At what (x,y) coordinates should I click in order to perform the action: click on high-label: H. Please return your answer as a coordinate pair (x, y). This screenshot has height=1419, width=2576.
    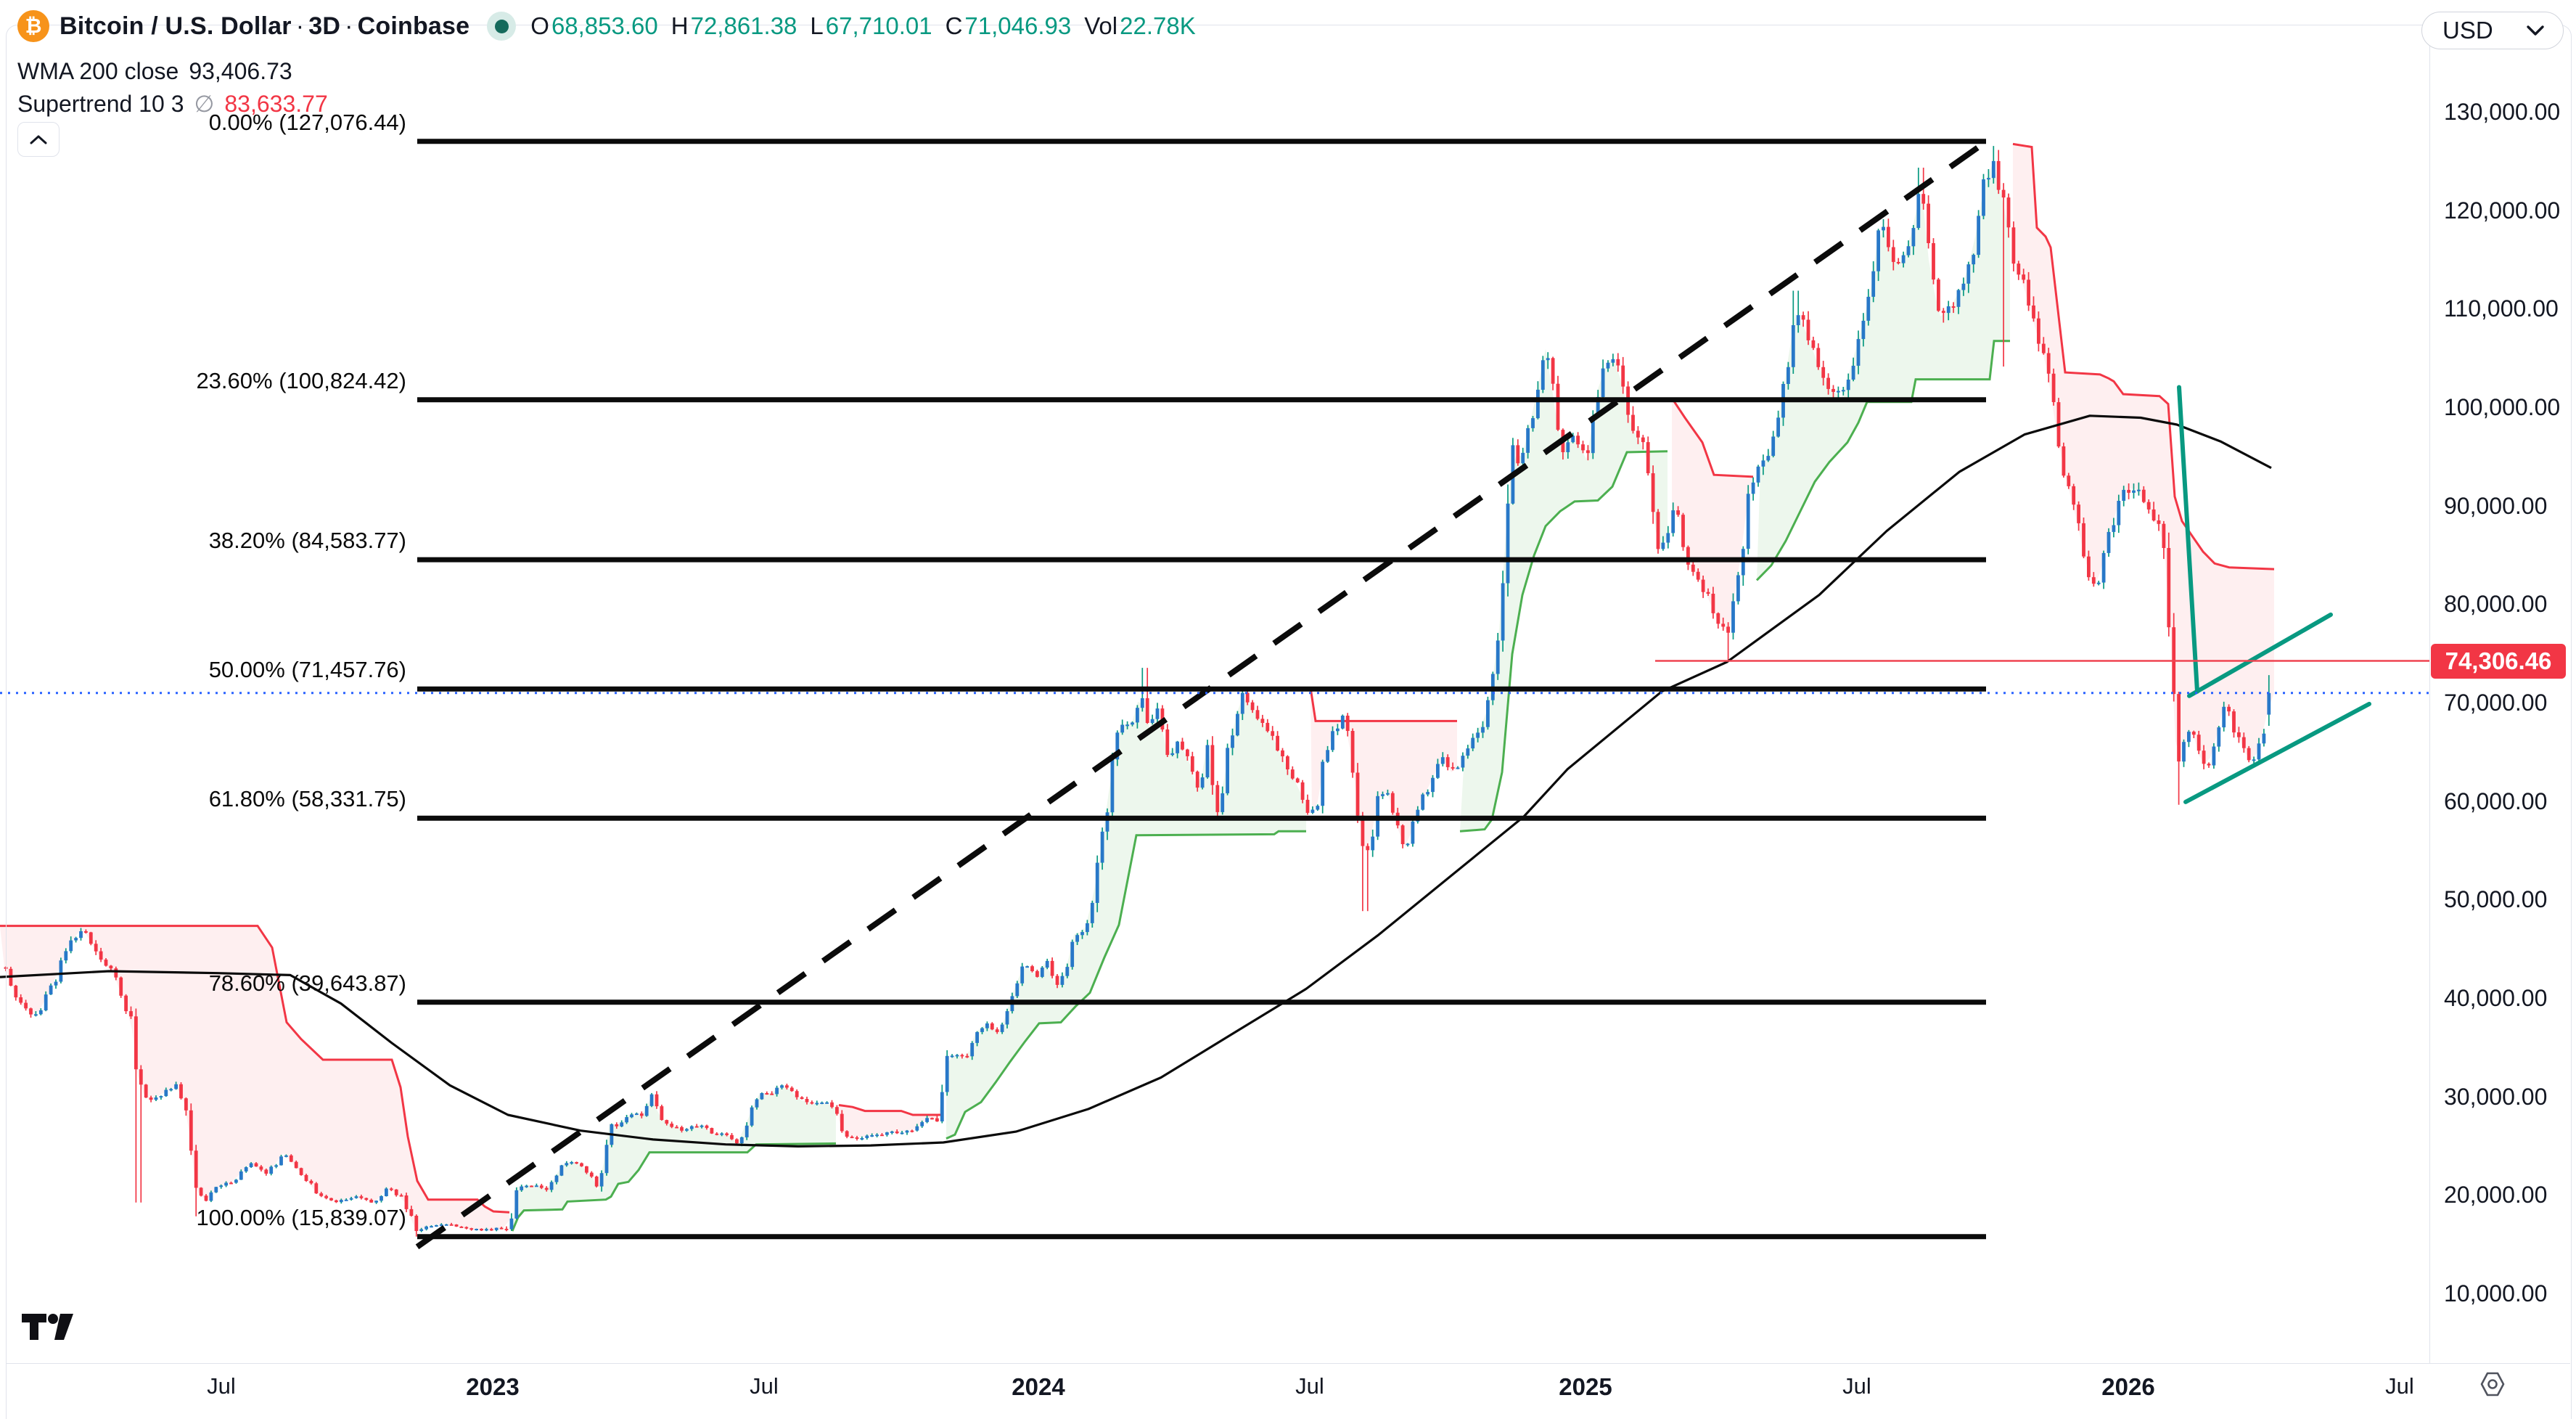
    Looking at the image, I should click on (679, 25).